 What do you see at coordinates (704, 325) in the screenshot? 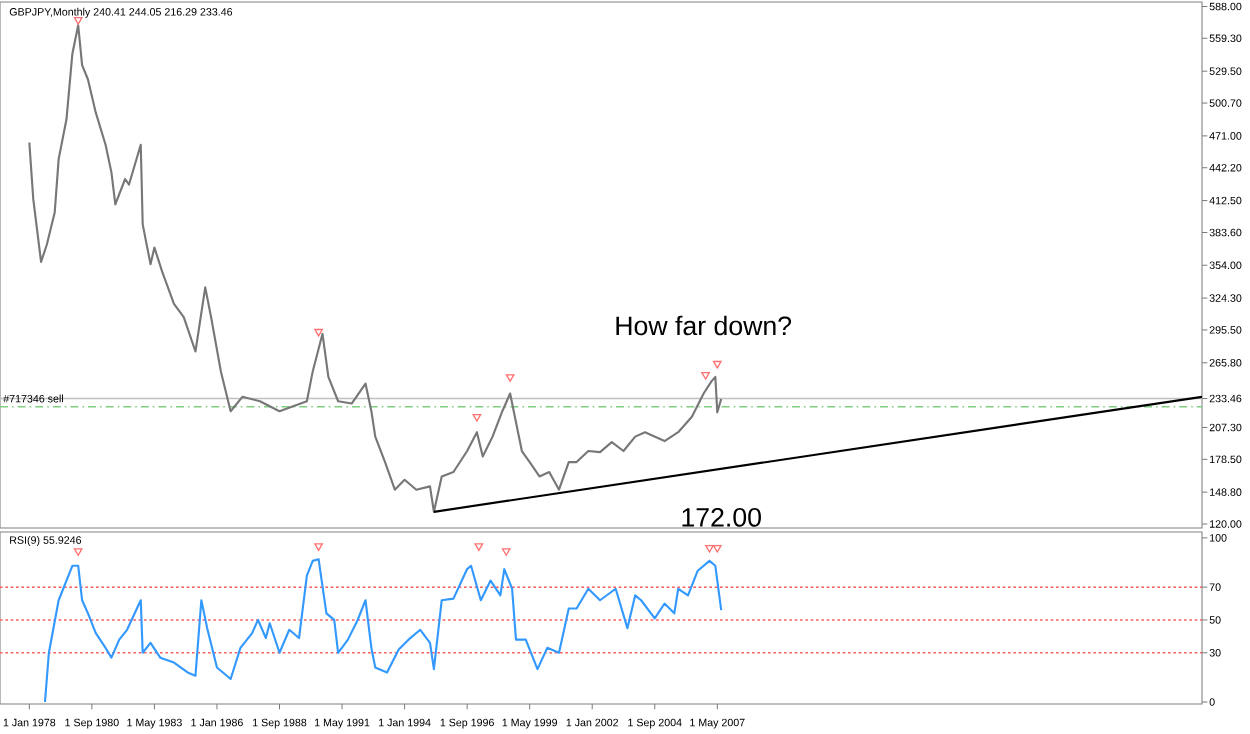
I see `annotation: How far down?` at bounding box center [704, 325].